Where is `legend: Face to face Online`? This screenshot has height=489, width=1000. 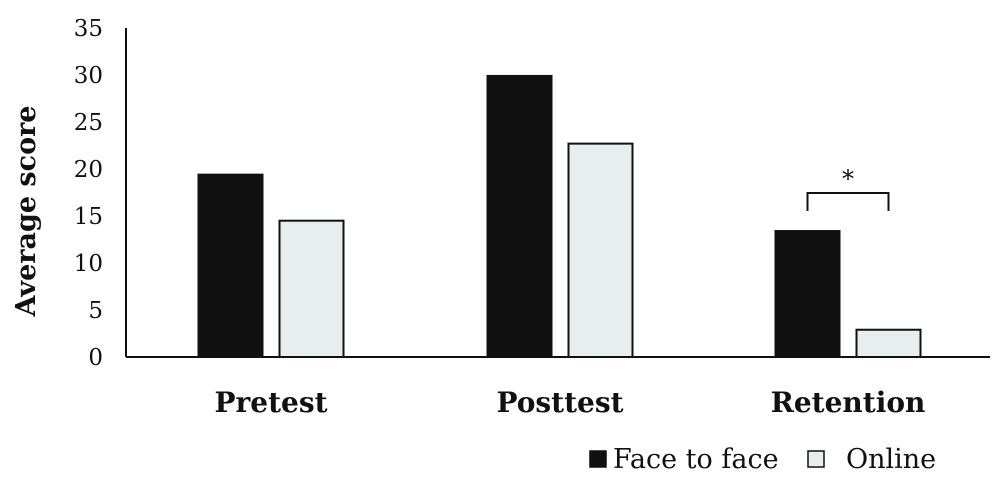 legend: Face to face Online is located at coordinates (762, 459).